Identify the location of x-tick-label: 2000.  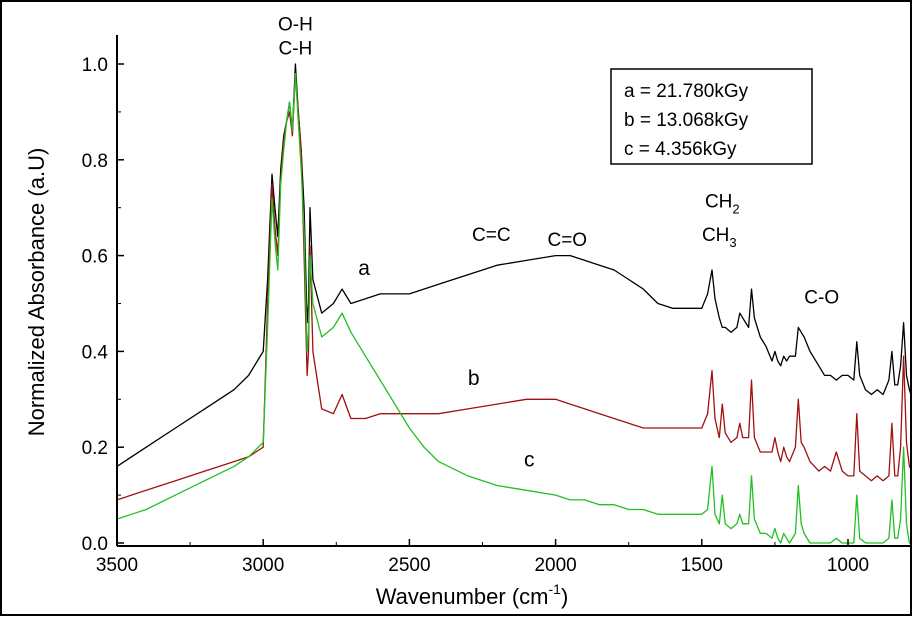
(555, 565).